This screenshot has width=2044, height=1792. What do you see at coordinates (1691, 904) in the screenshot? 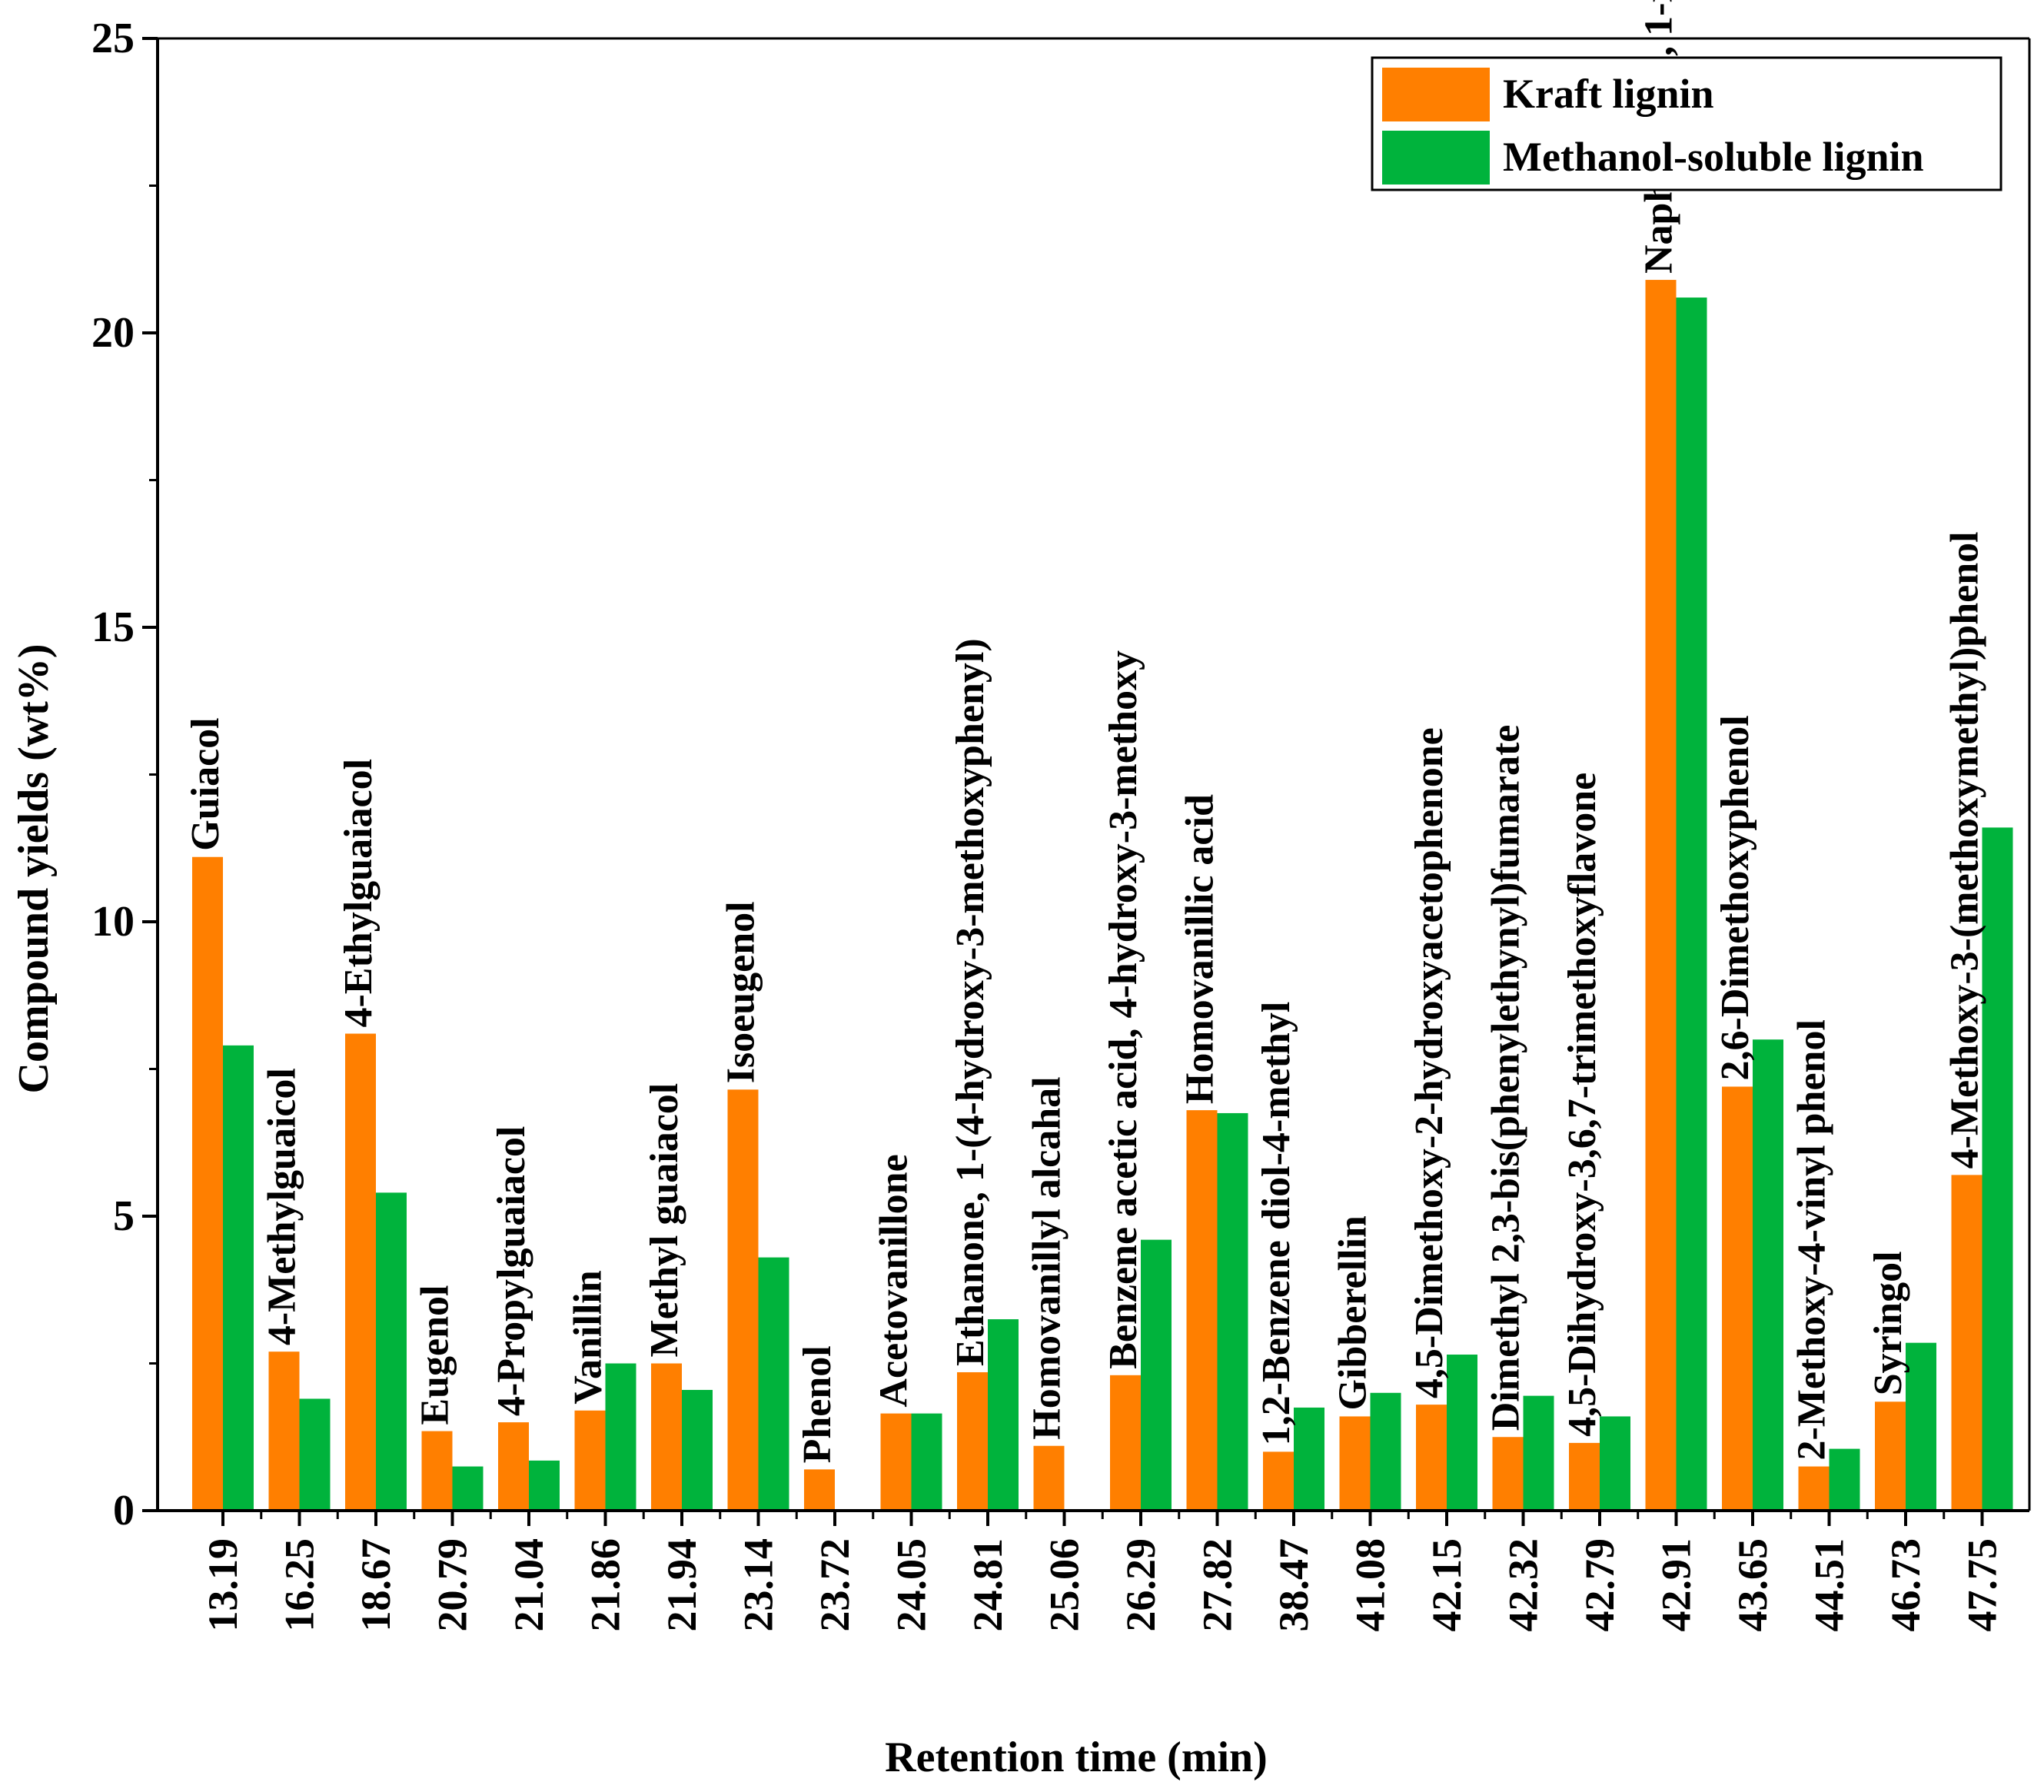
I see `bar-methanol-42.91` at bounding box center [1691, 904].